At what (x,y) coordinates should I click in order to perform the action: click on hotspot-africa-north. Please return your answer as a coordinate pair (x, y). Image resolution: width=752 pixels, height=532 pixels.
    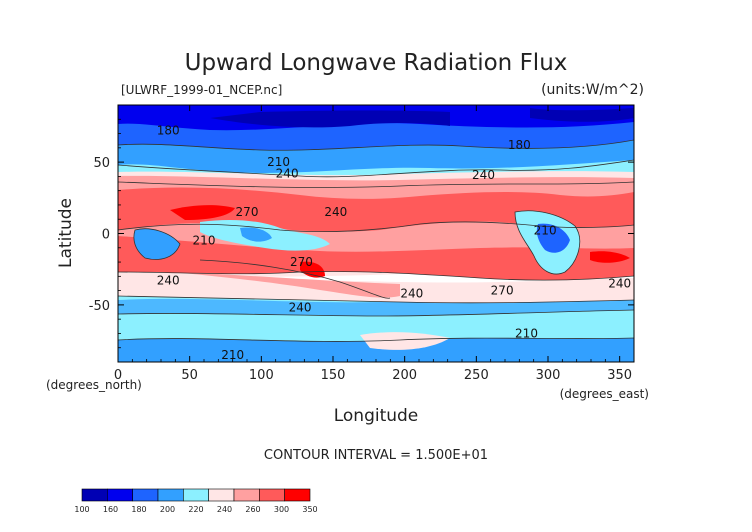
    Looking at the image, I should click on (202, 212).